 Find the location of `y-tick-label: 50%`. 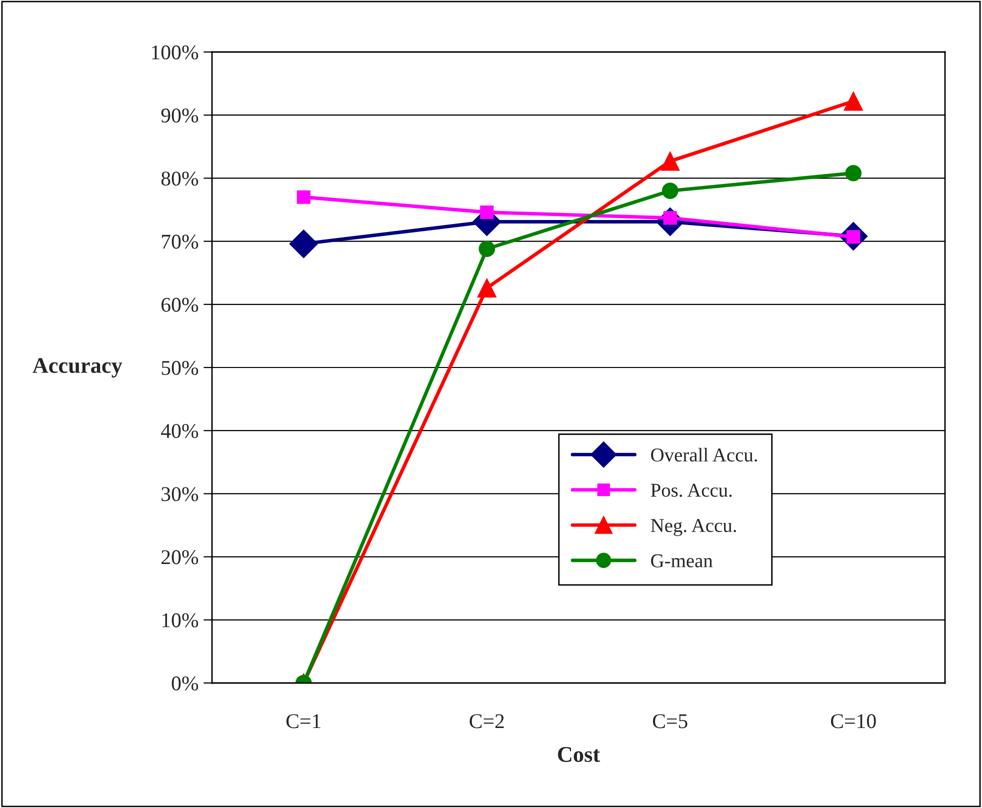

y-tick-label: 50% is located at coordinates (180, 367).